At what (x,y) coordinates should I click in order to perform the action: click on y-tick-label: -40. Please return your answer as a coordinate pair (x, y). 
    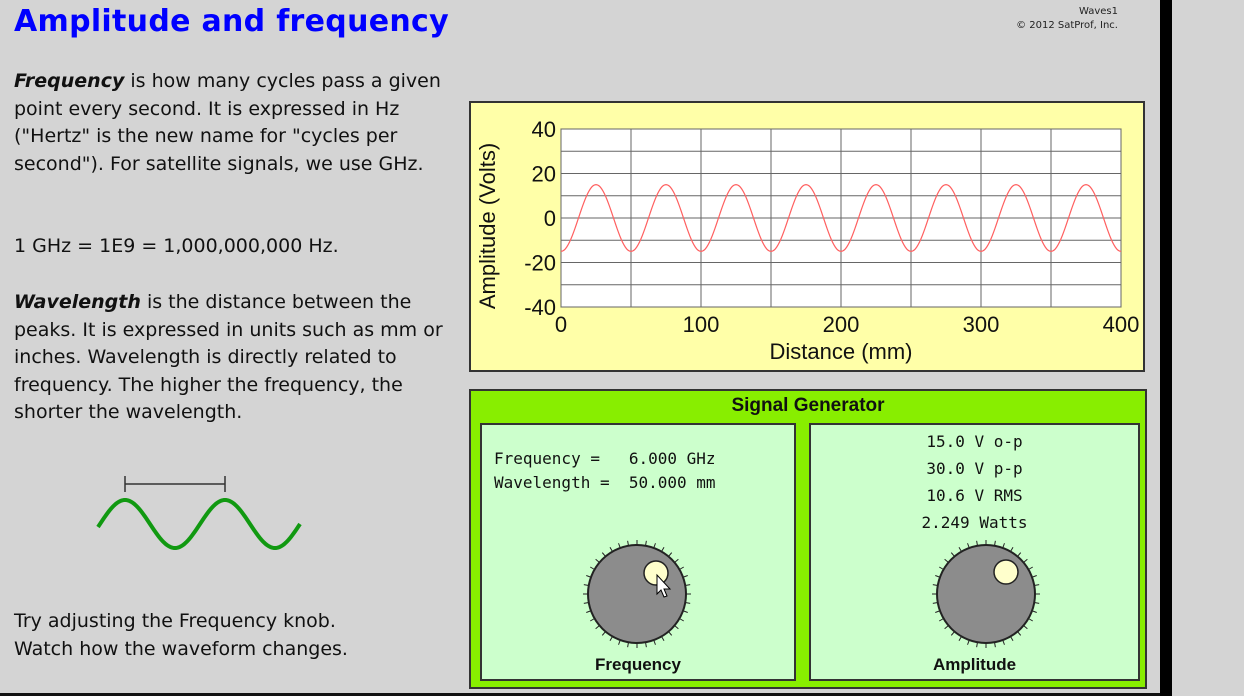
    Looking at the image, I should click on (540, 307).